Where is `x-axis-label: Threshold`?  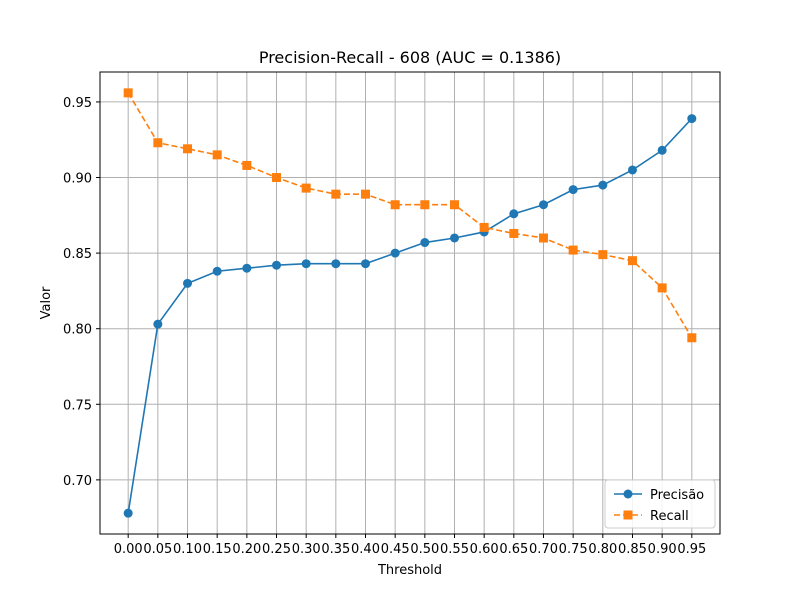 x-axis-label: Threshold is located at coordinates (409, 570).